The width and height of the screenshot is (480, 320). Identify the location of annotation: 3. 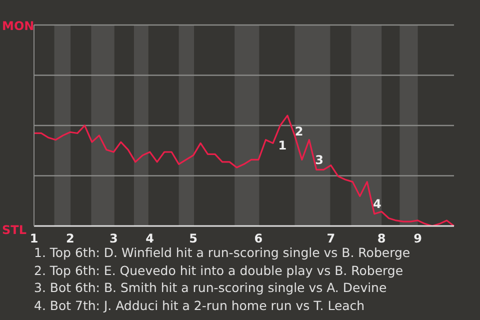
(319, 159).